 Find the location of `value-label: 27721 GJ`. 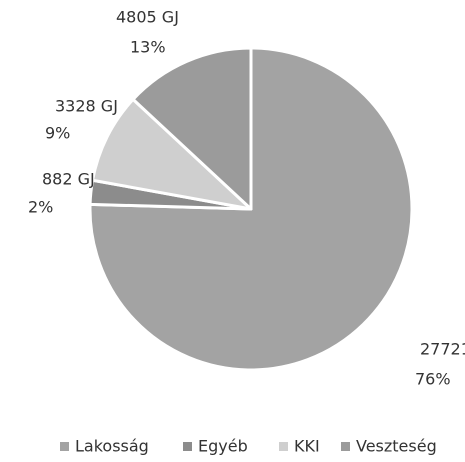

value-label: 27721 GJ is located at coordinates (442, 349).